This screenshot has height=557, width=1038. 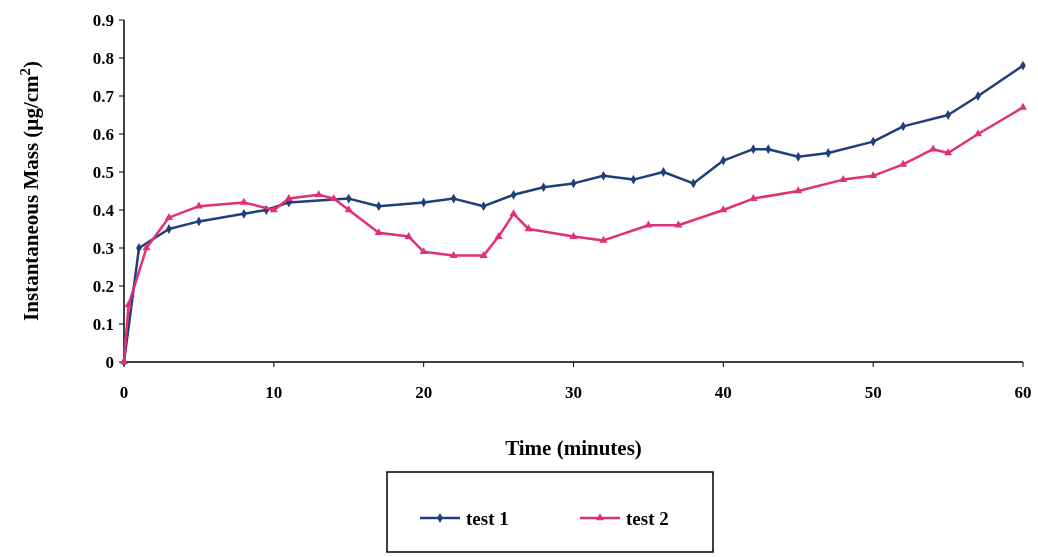 What do you see at coordinates (103, 134) in the screenshot?
I see `y-tick-label: 0.6` at bounding box center [103, 134].